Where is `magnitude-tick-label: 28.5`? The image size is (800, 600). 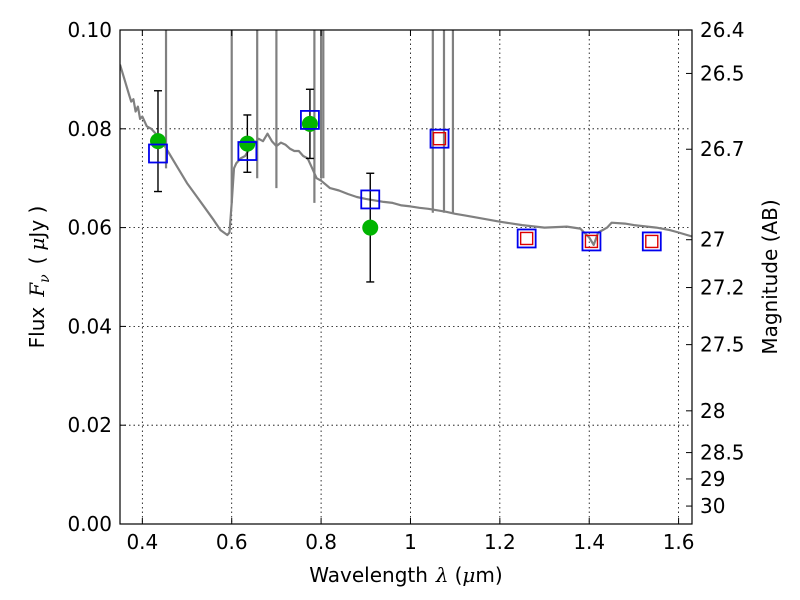 magnitude-tick-label: 28.5 is located at coordinates (722, 453).